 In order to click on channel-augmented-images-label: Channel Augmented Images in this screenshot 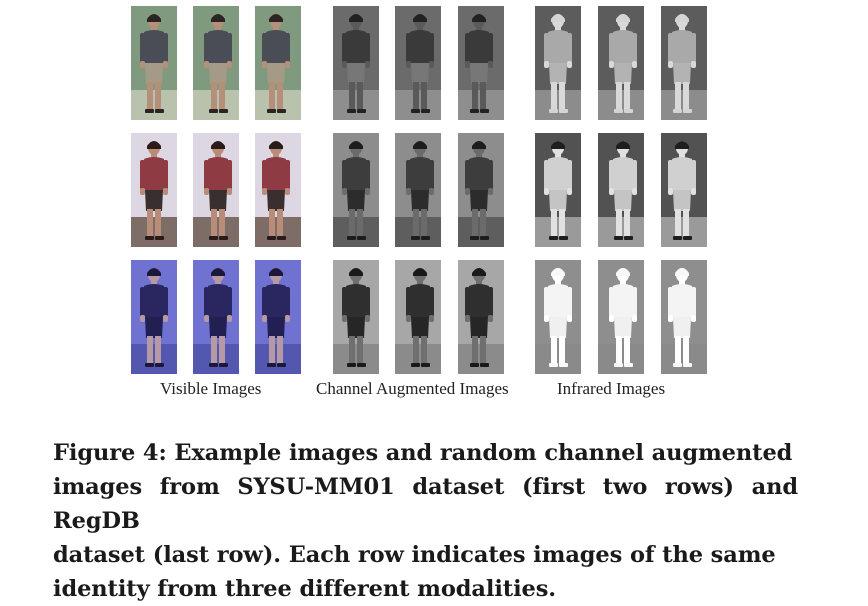, I will do `click(412, 388)`.